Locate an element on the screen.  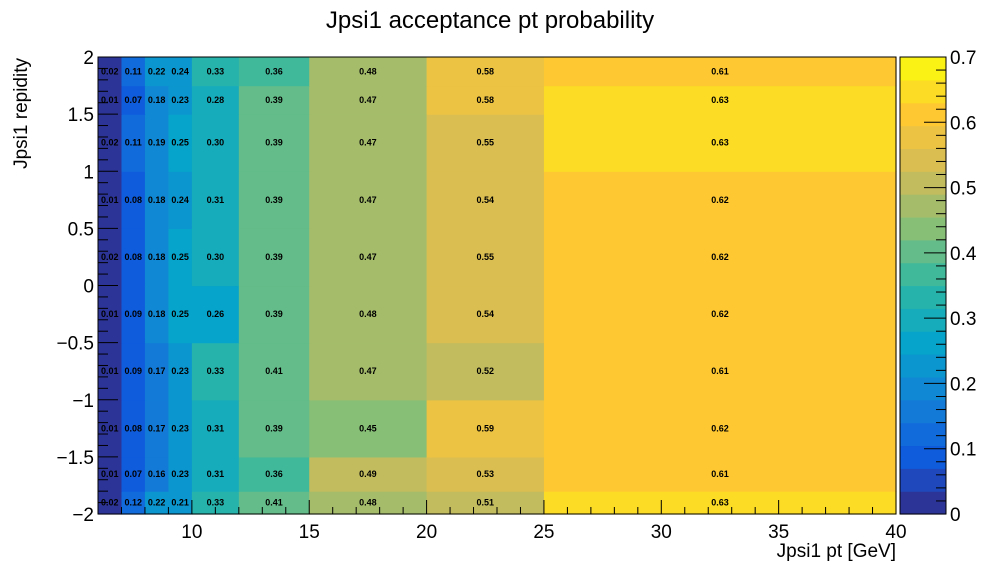
cell-value-label: 0.59 is located at coordinates (485, 428).